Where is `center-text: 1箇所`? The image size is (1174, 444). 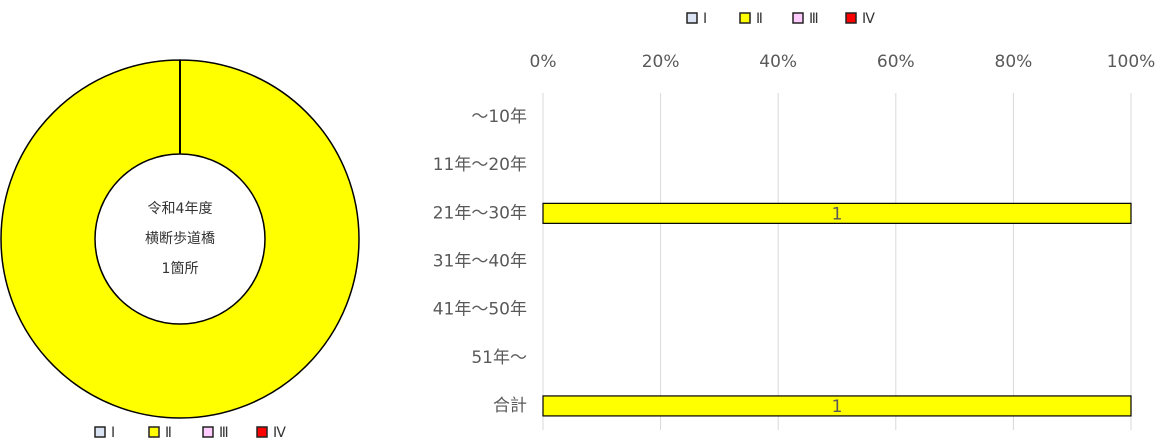
center-text: 1箇所 is located at coordinates (180, 268).